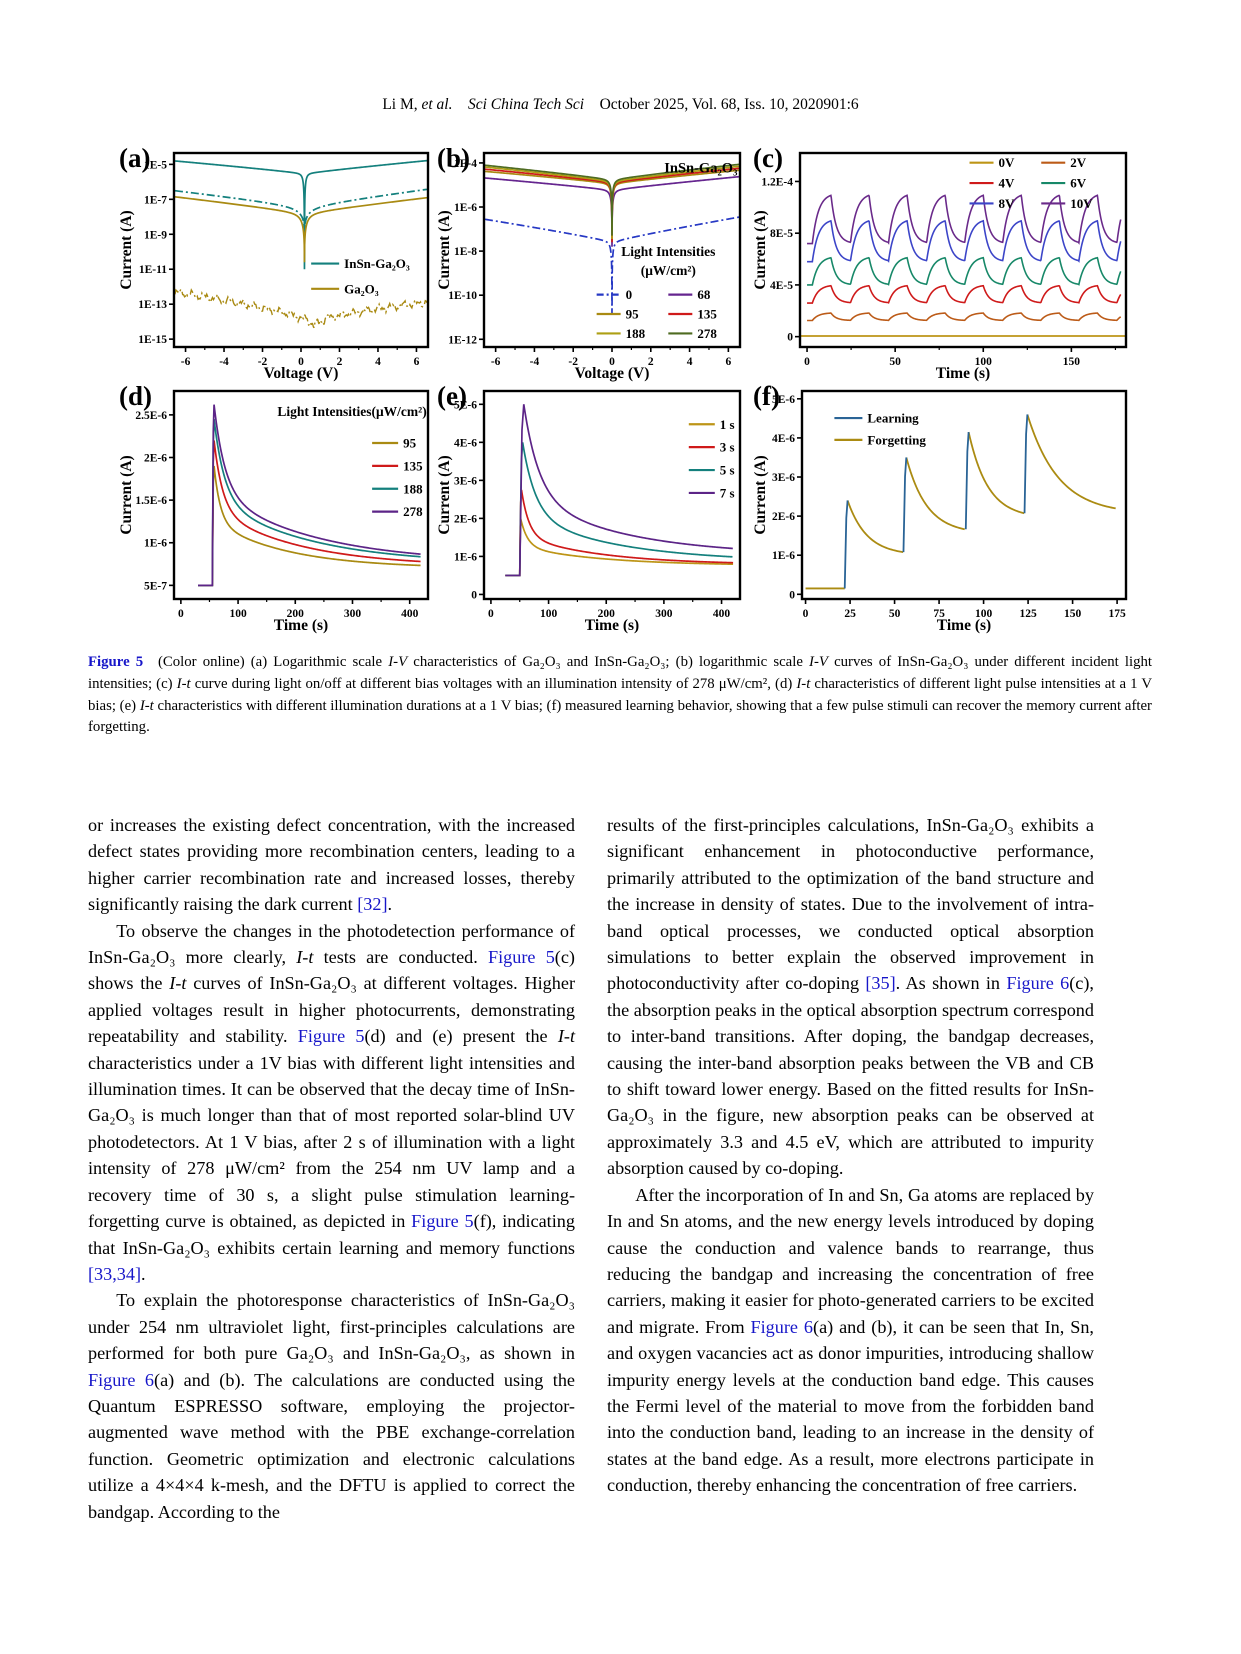  What do you see at coordinates (1078, 183) in the screenshot?
I see `svg-text: 6V` at bounding box center [1078, 183].